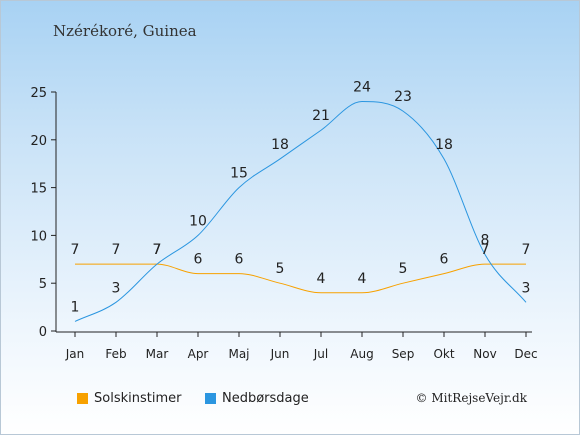 Image resolution: width=580 pixels, height=435 pixels. I want to click on data-label-rain: 21, so click(321, 116).